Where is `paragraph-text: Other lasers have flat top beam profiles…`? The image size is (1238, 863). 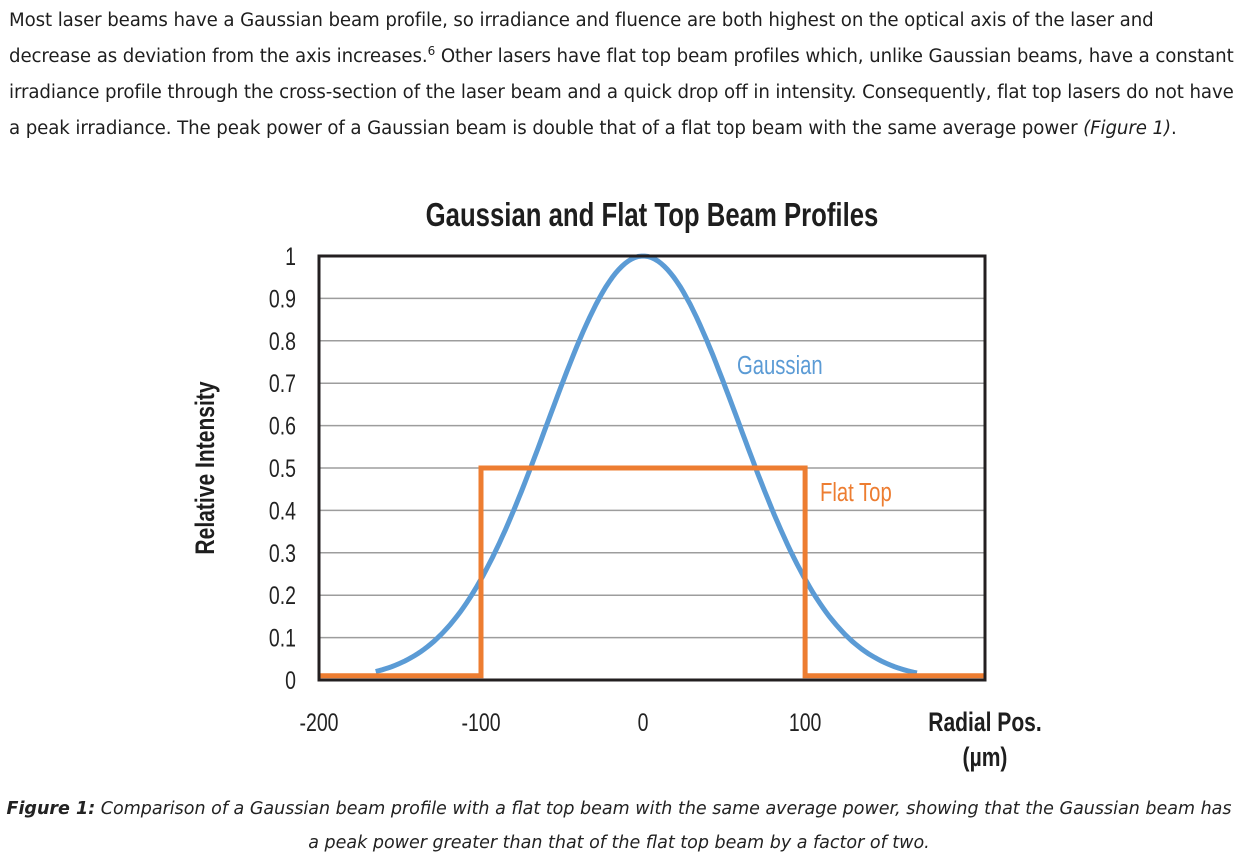
paragraph-text: Other lasers have flat top beam profiles… is located at coordinates (621, 92).